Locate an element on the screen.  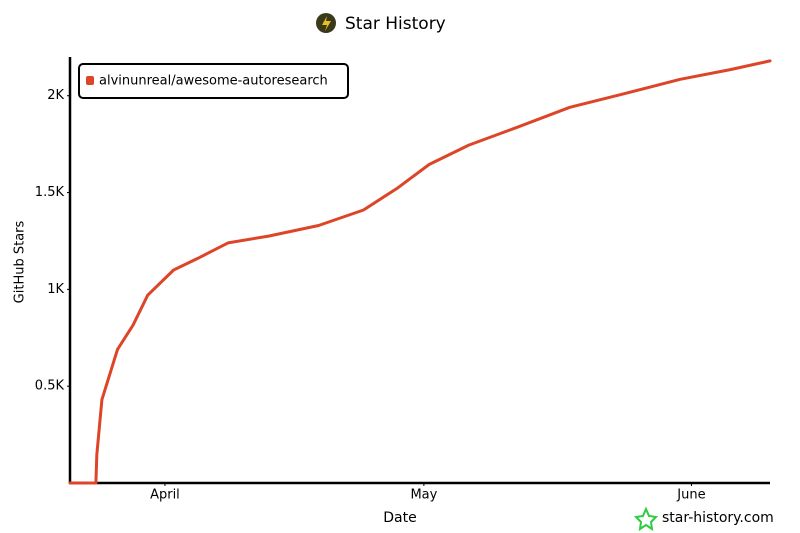
legend-box is located at coordinates (213, 81).